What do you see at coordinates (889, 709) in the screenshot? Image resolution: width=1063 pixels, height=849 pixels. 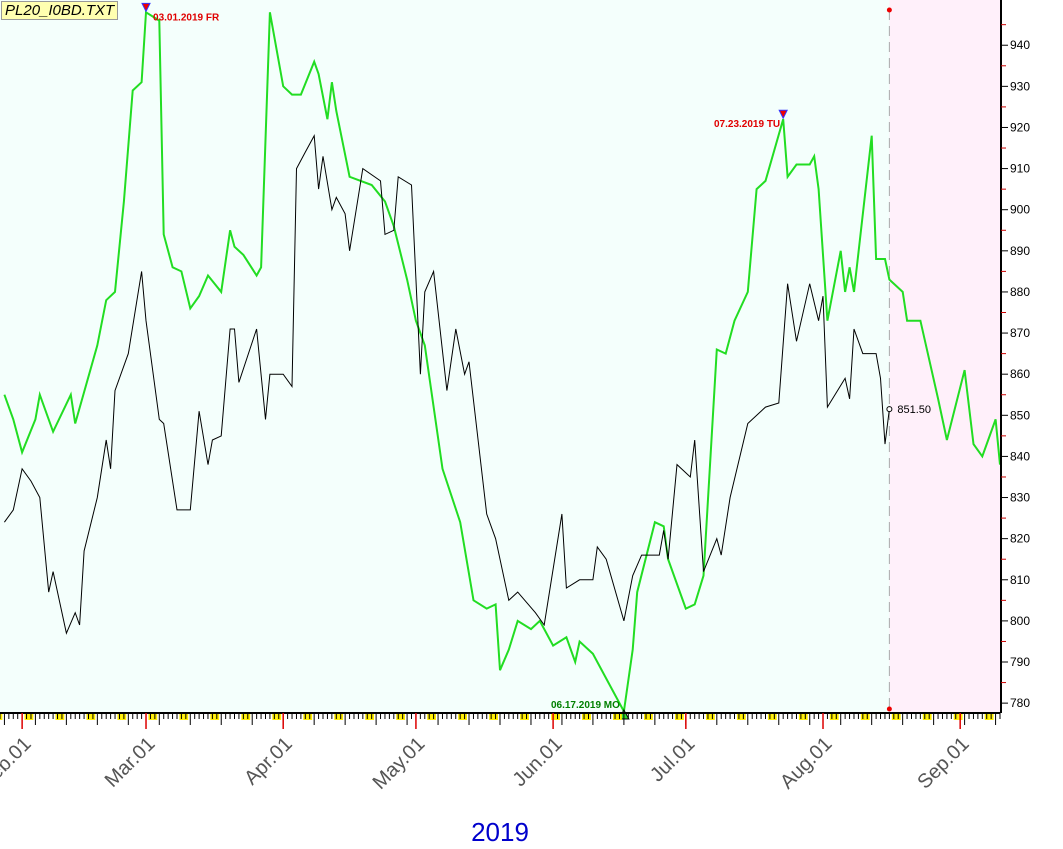 I see `forecast-marker-bottom` at bounding box center [889, 709].